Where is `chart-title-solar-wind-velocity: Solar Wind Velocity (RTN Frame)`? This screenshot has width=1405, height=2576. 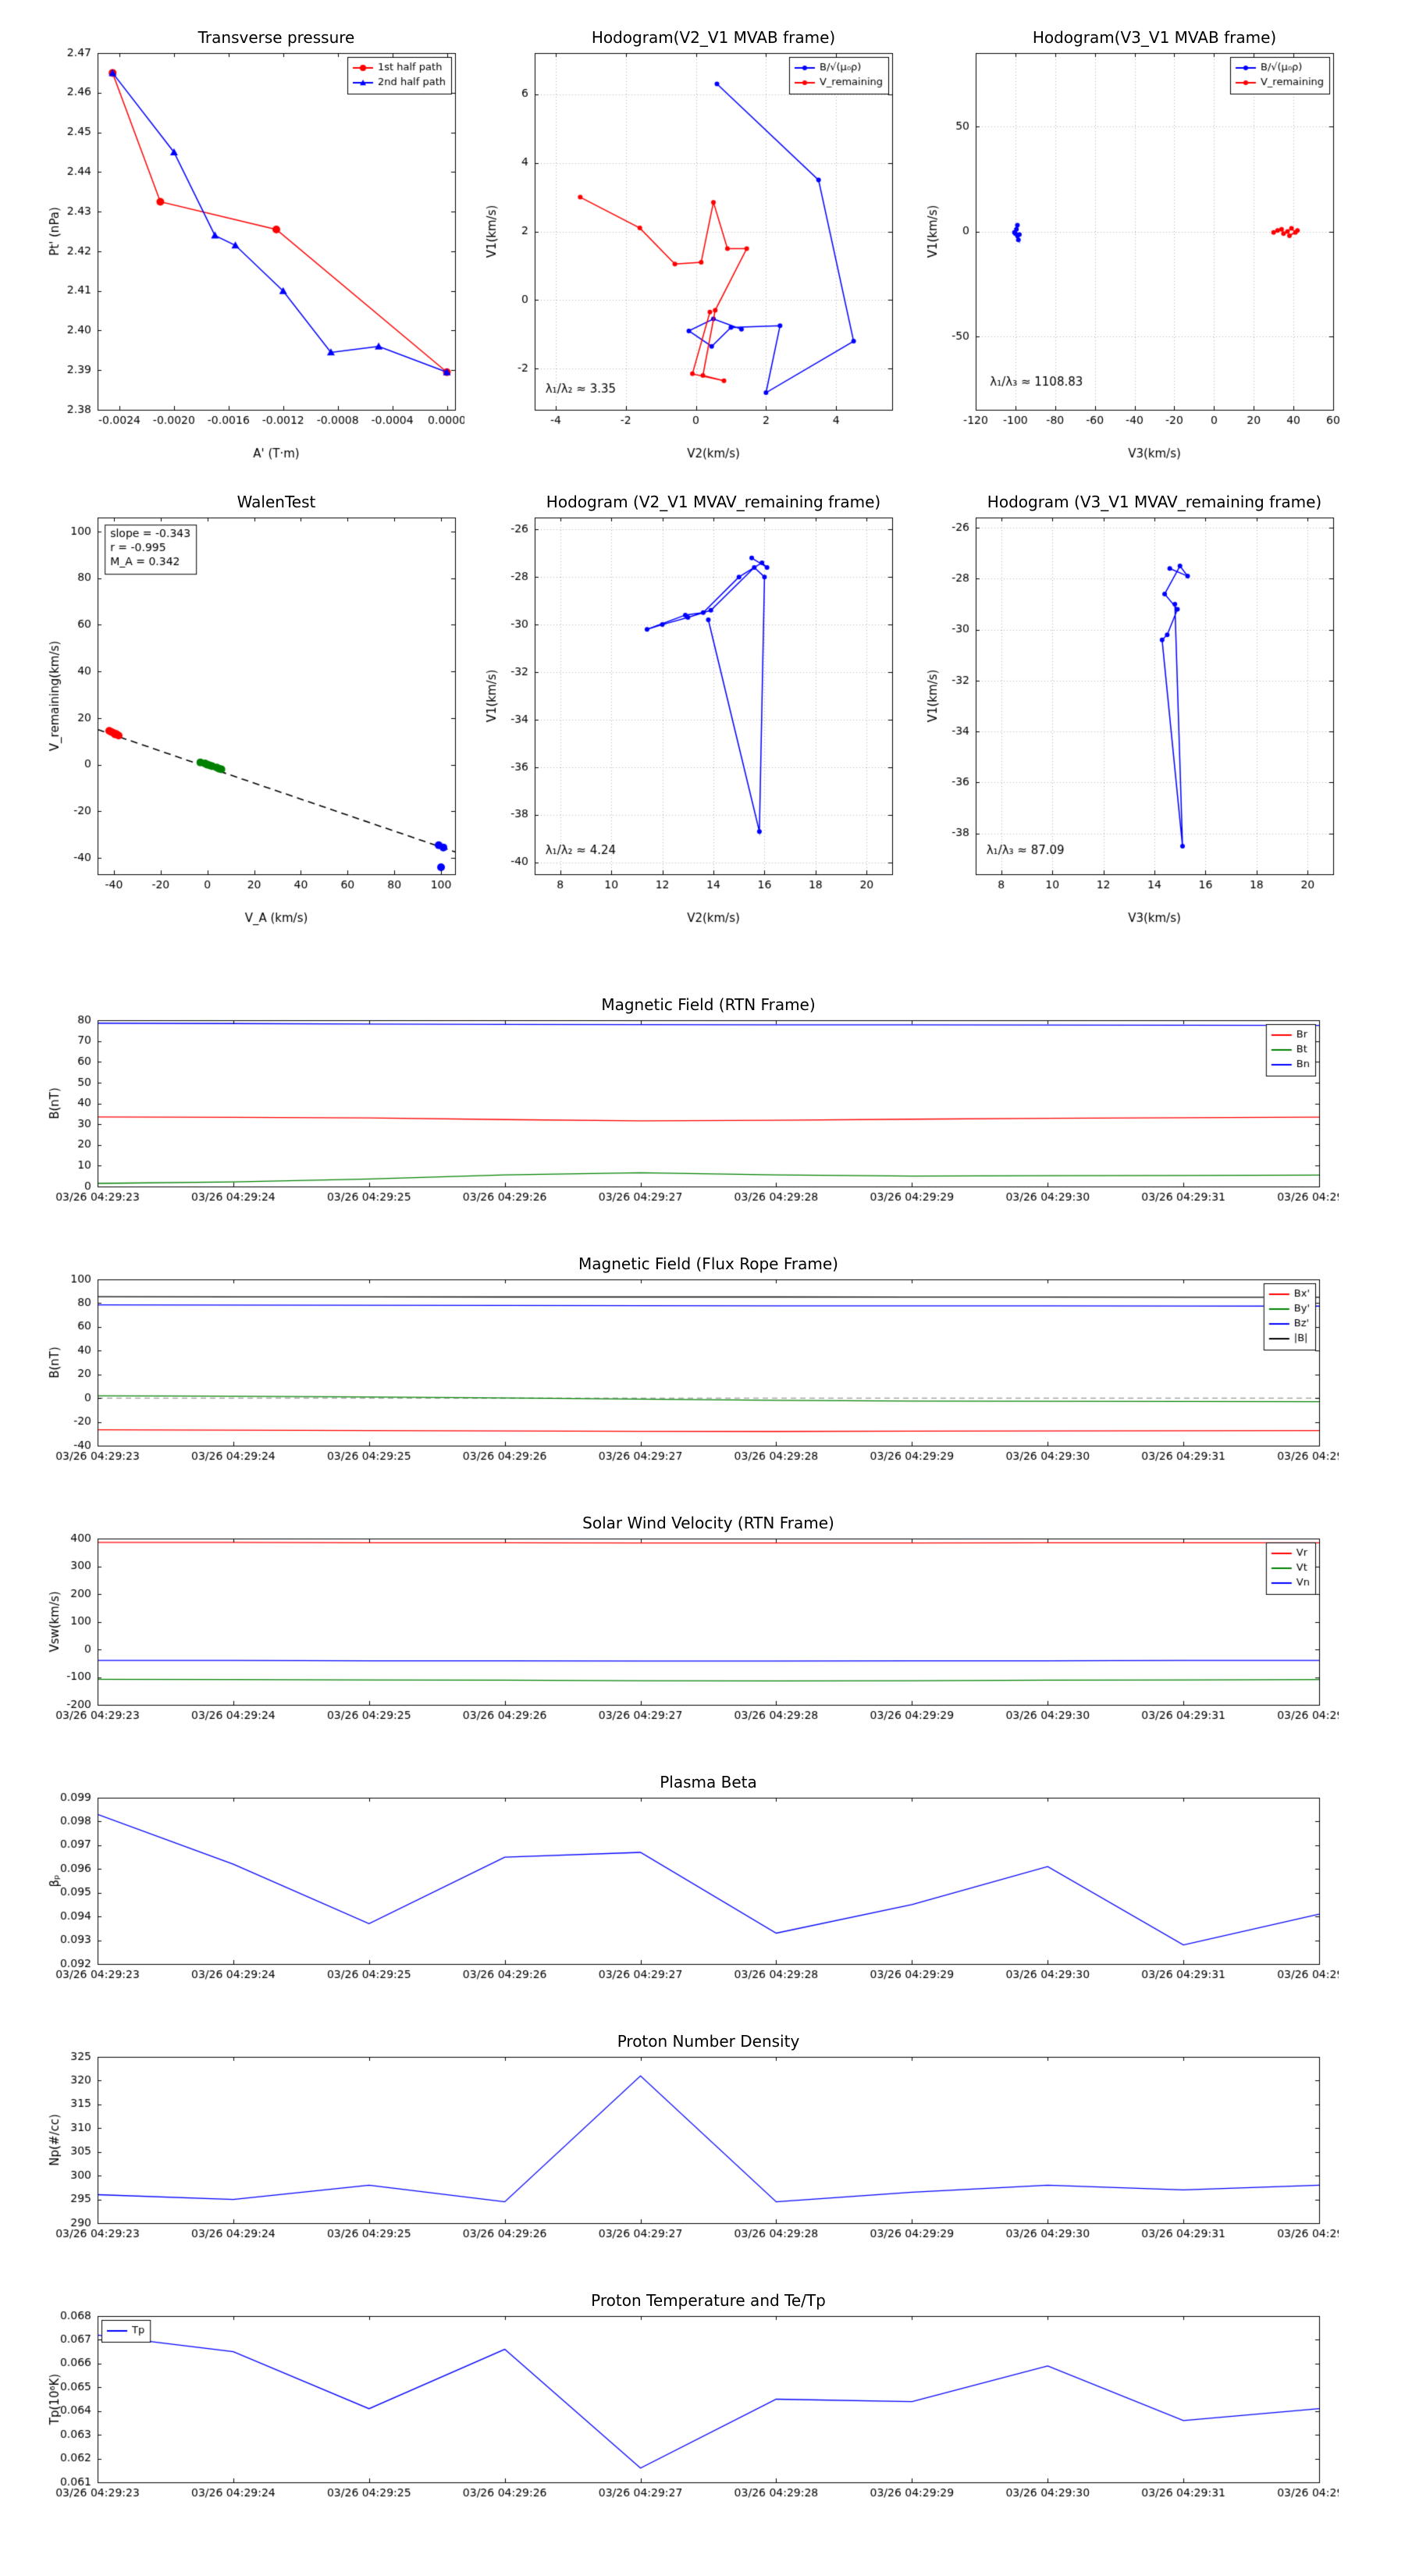 chart-title-solar-wind-velocity: Solar Wind Velocity (RTN Frame) is located at coordinates (708, 1523).